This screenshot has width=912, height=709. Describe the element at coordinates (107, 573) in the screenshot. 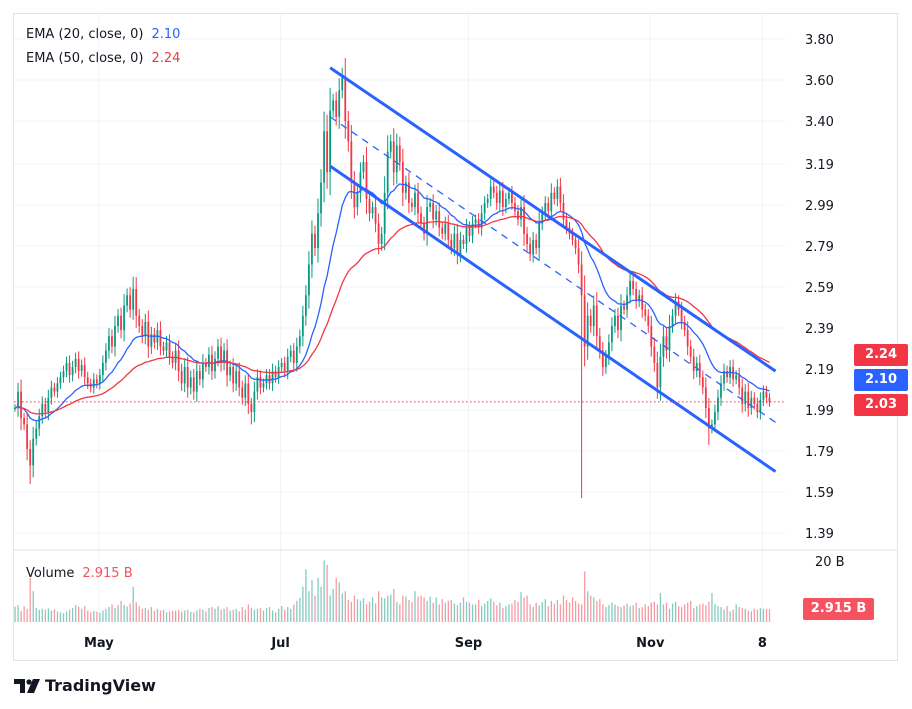

I see `volume-value: 2.915 B` at that location.